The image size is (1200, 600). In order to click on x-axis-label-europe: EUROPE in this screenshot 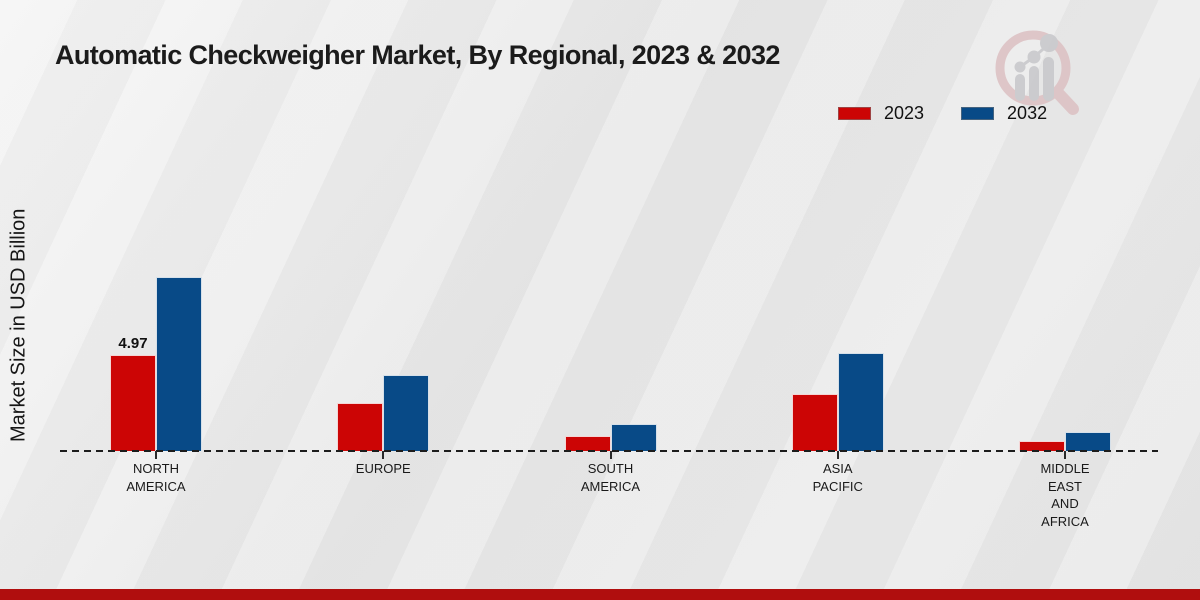, I will do `click(383, 468)`.